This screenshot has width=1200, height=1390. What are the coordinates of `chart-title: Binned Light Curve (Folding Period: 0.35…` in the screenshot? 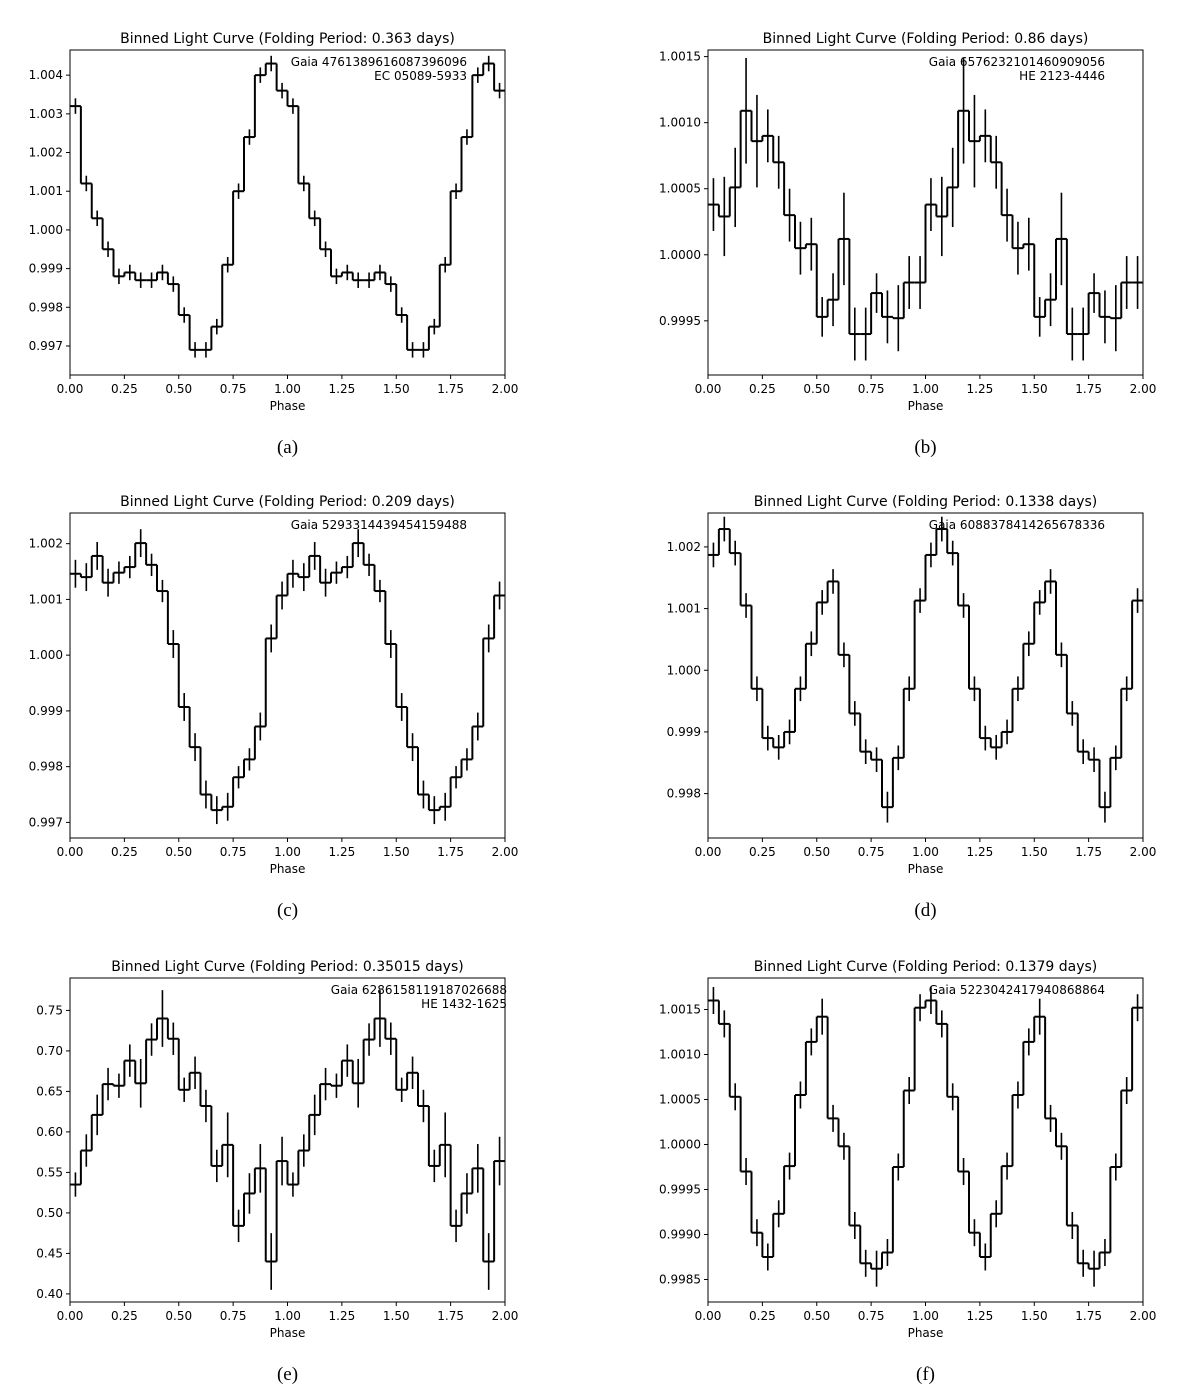 It's located at (287, 967).